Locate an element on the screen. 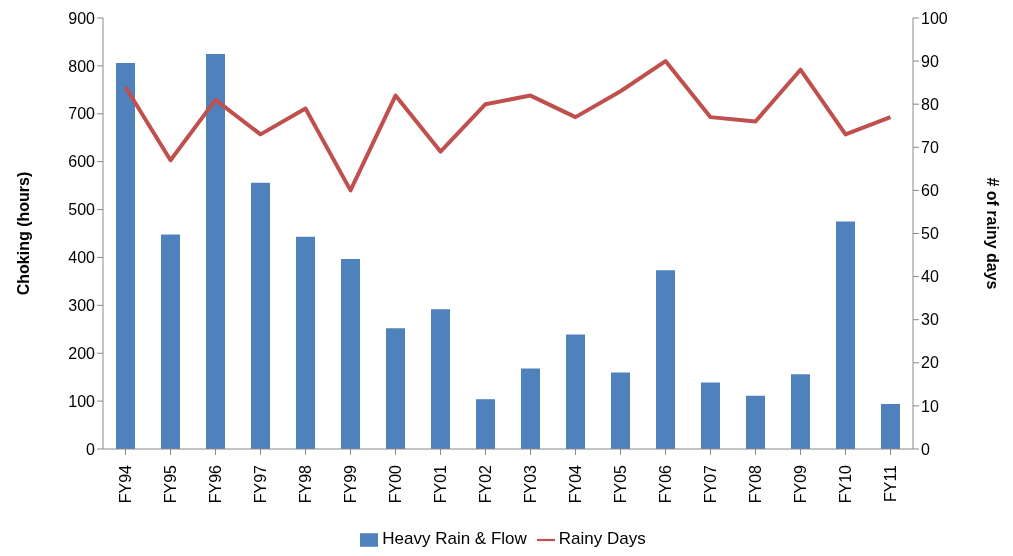  y2-tick-label: 90 is located at coordinates (930, 61).